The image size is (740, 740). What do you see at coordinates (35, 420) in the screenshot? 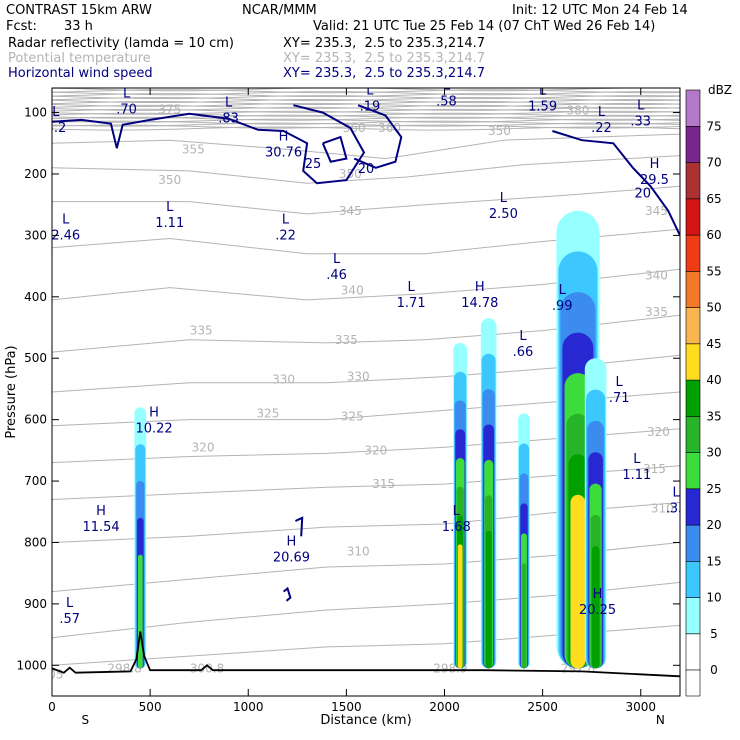
I see `y-tick-label: 600` at bounding box center [35, 420].